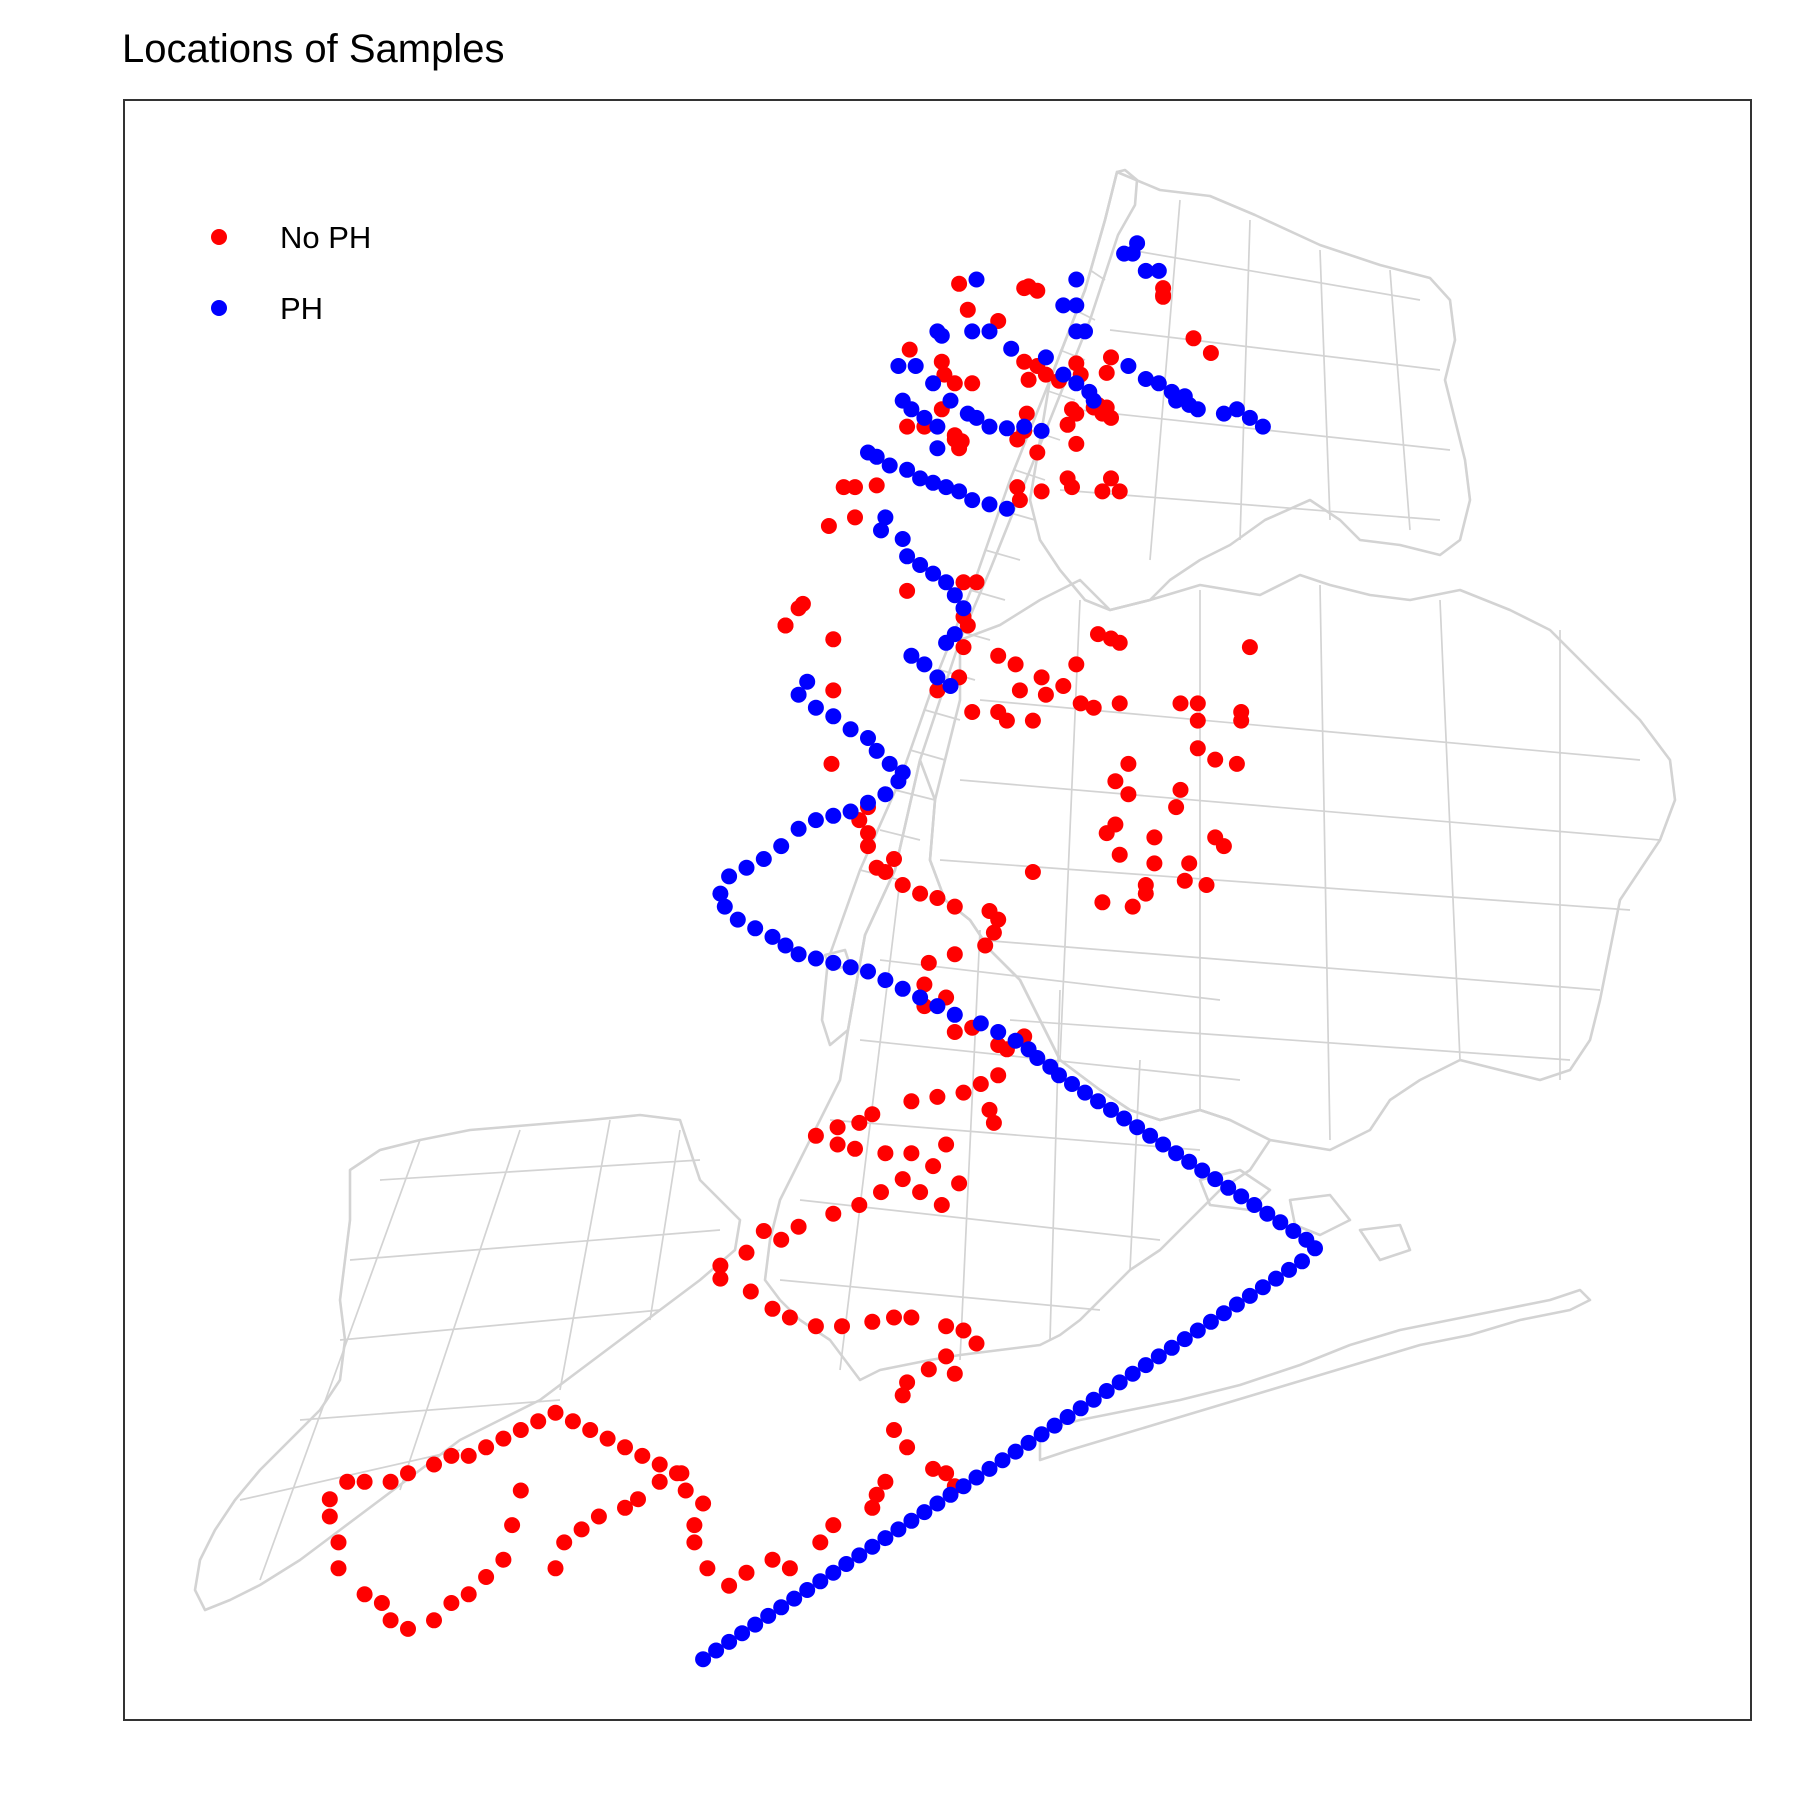 This screenshot has width=1800, height=1800. What do you see at coordinates (291, 273) in the screenshot?
I see `legend: No PH PH` at bounding box center [291, 273].